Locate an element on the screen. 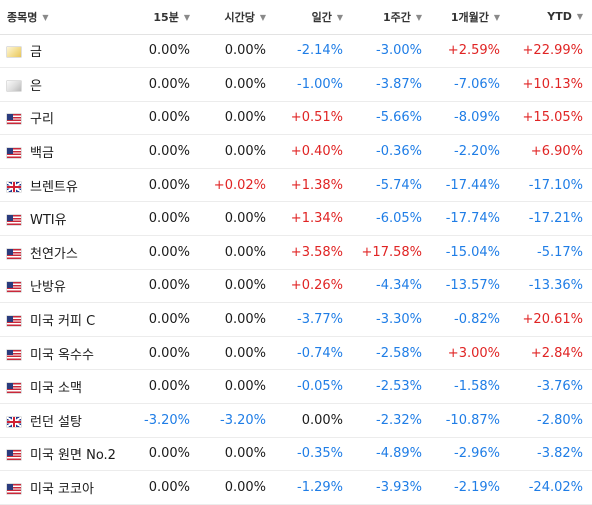  change-monthly: -10.87% is located at coordinates (472, 420).